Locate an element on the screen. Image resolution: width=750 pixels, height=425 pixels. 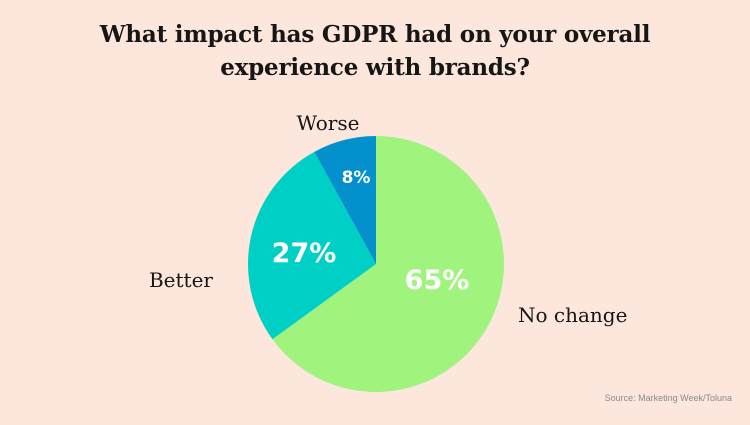
chart-title-line-2: experience with brands? is located at coordinates (375, 67).